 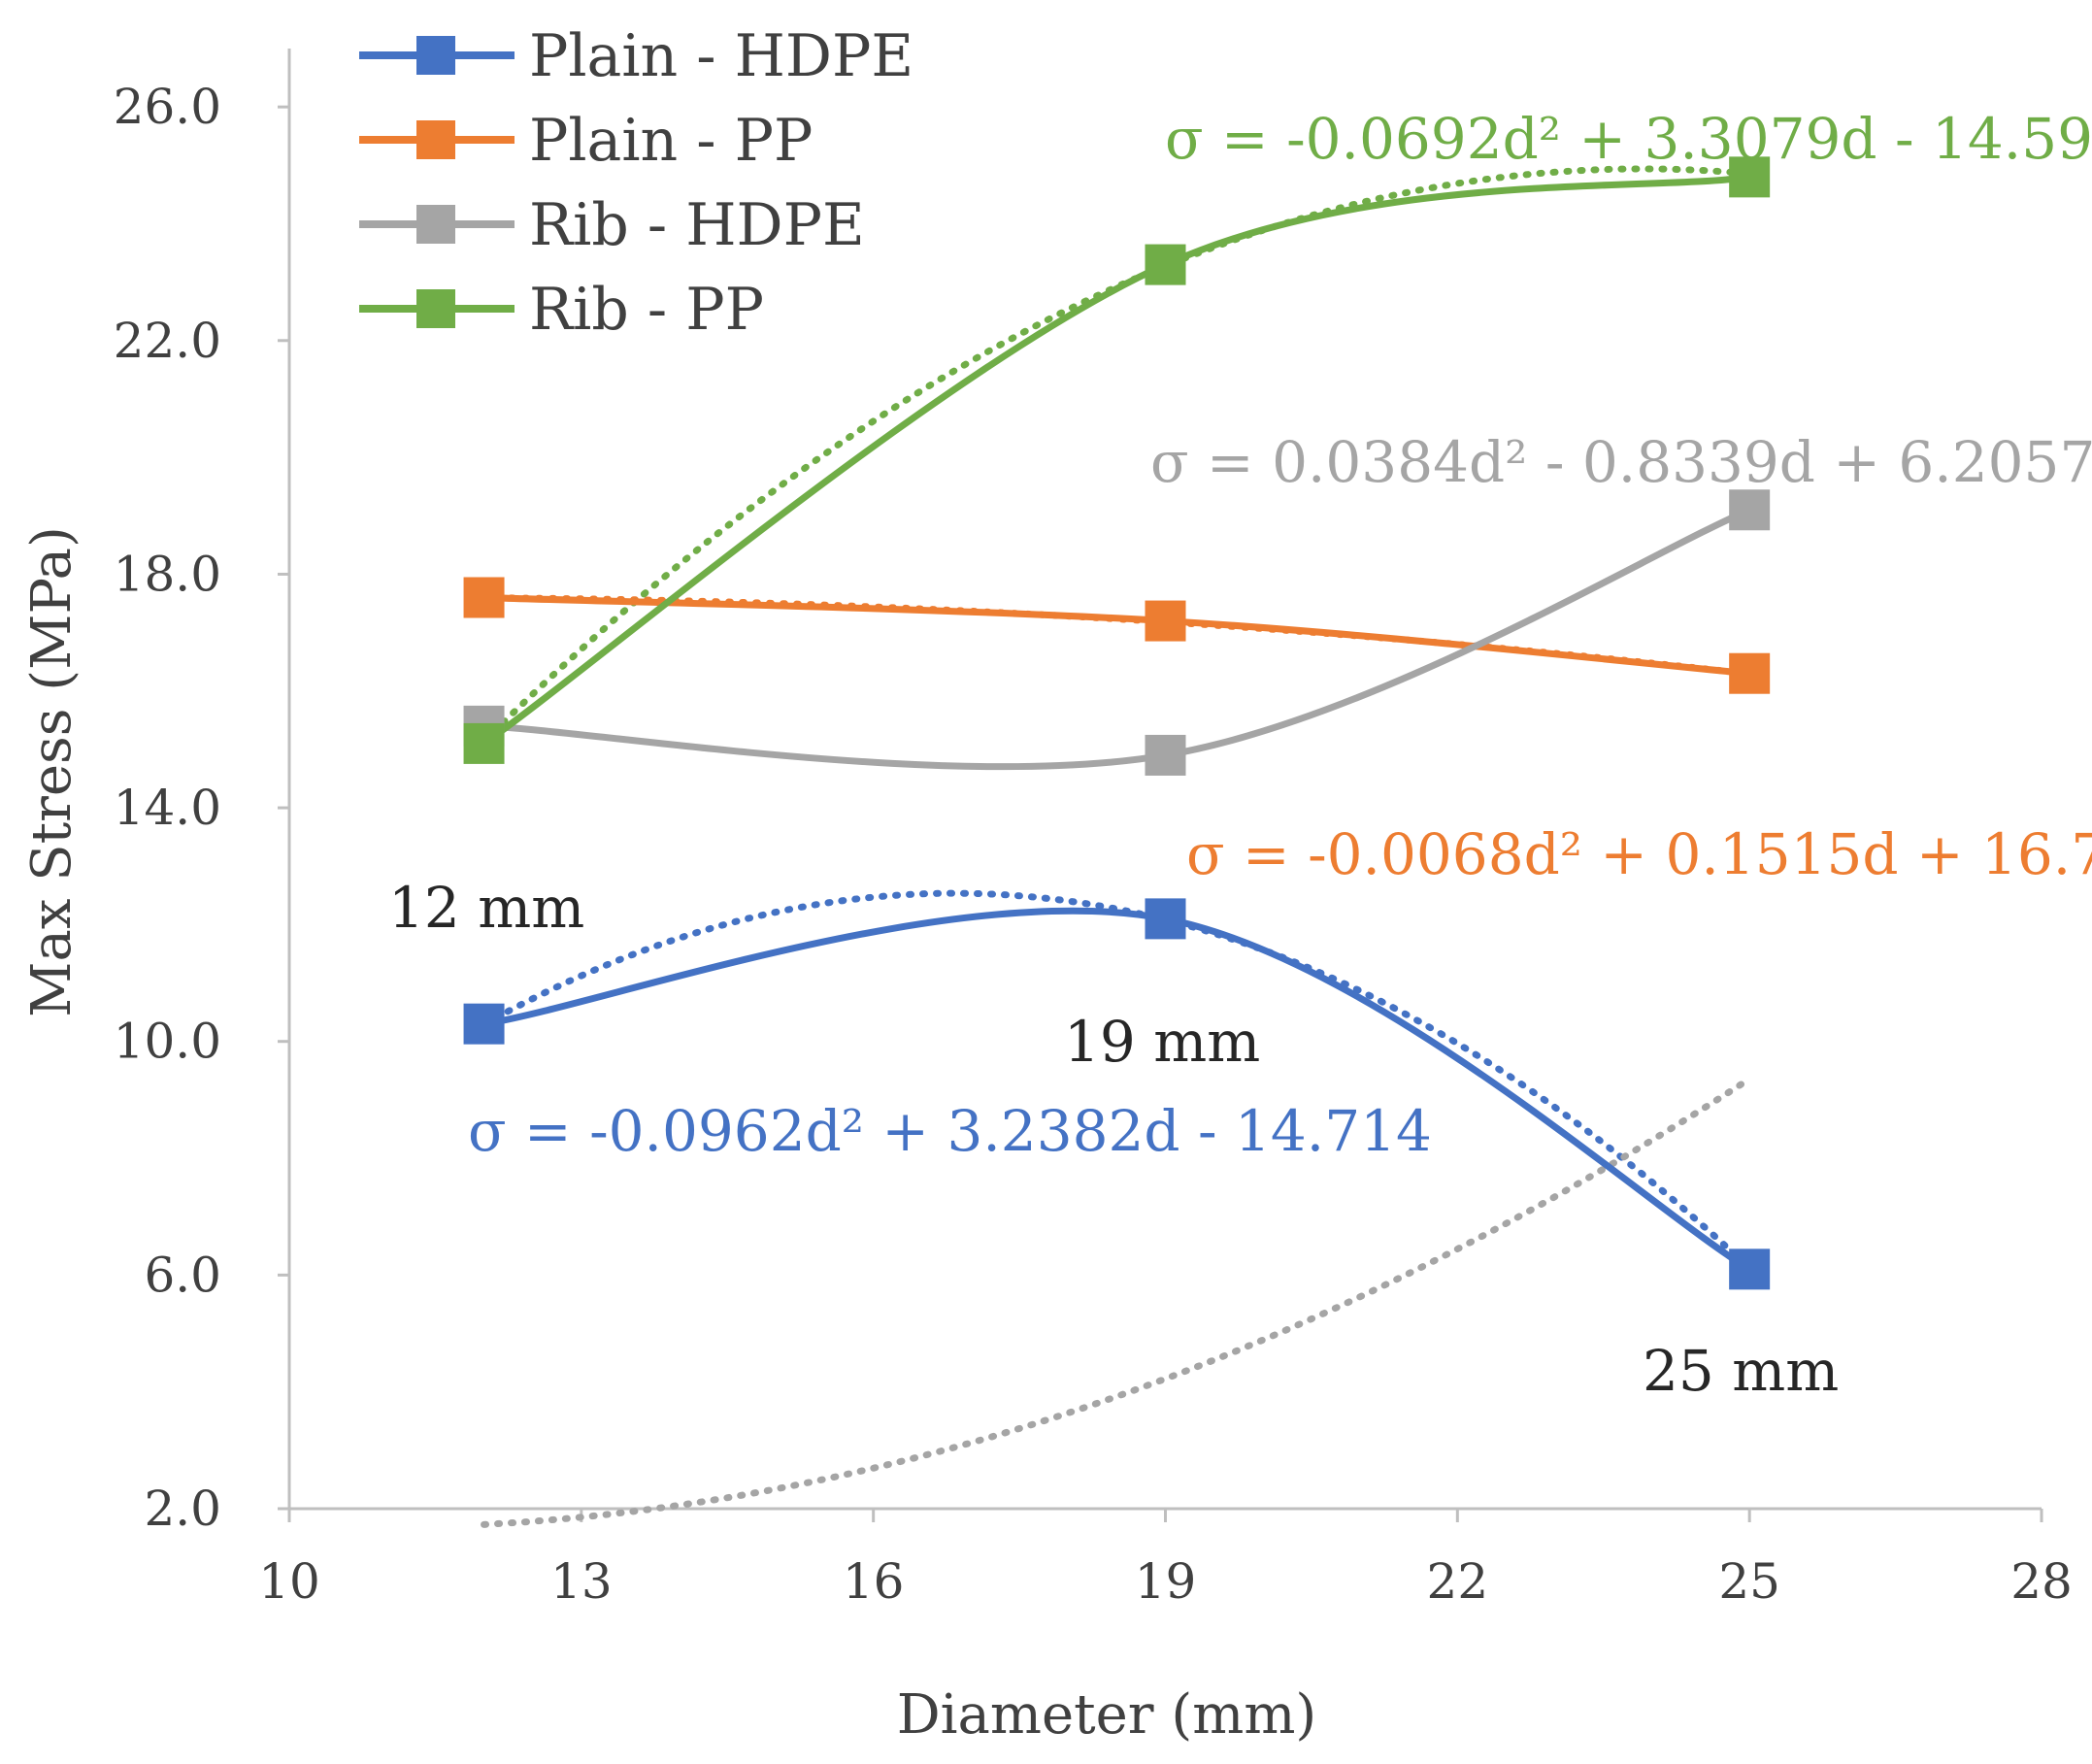 I want to click on legend-item-plain-pp: Plain - PP, so click(x=586, y=141).